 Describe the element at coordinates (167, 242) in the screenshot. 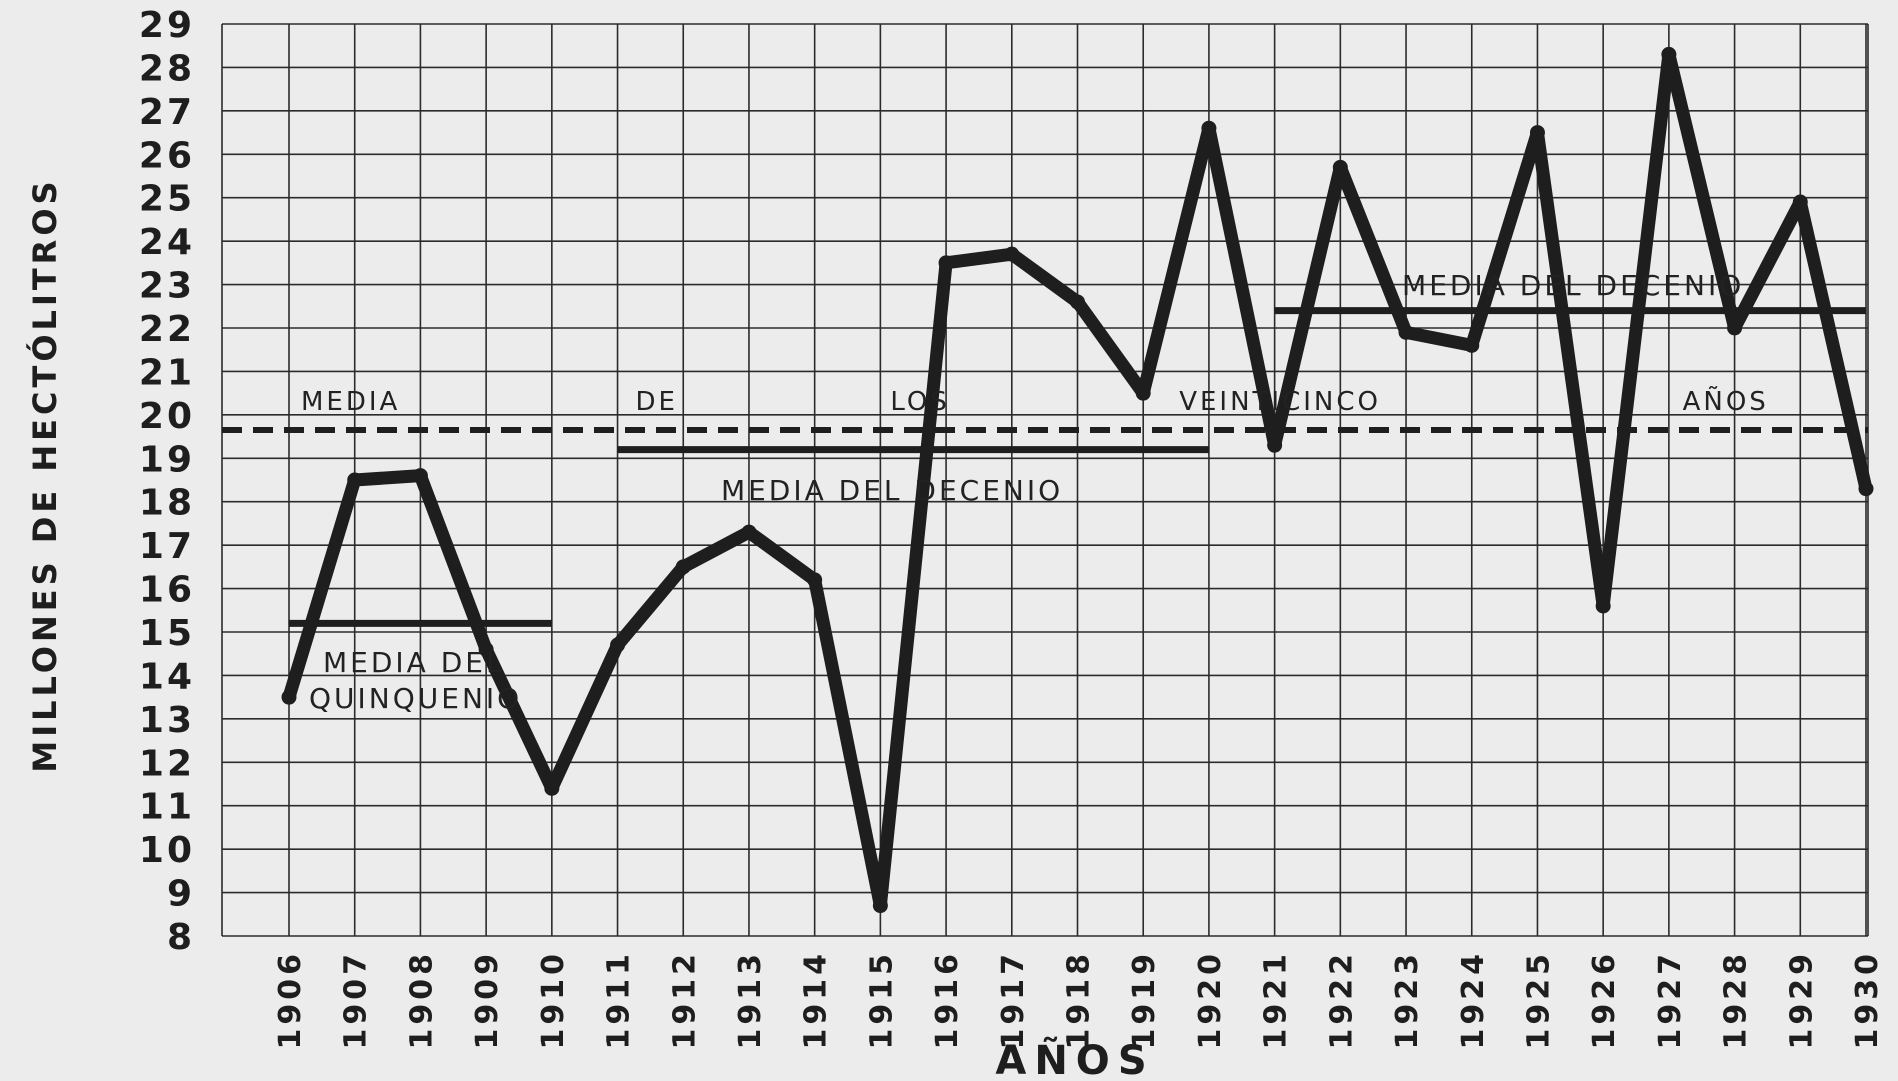

I see `y-tick-label: 24` at that location.